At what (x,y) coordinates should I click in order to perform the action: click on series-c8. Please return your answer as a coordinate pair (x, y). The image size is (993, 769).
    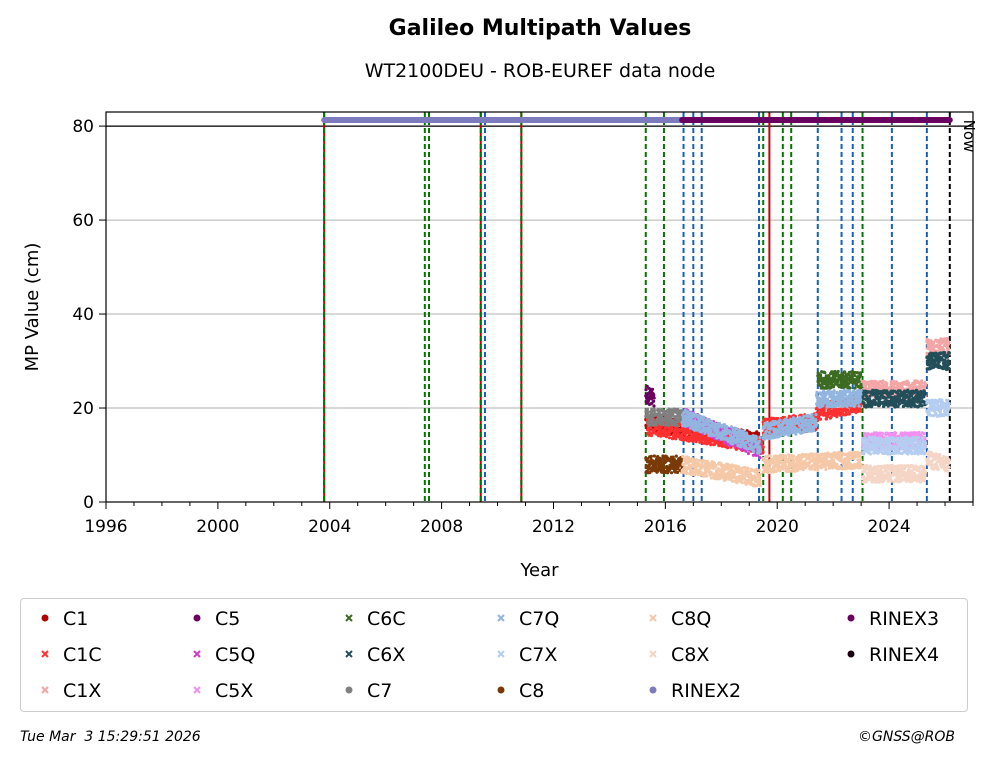
    Looking at the image, I should click on (664, 464).